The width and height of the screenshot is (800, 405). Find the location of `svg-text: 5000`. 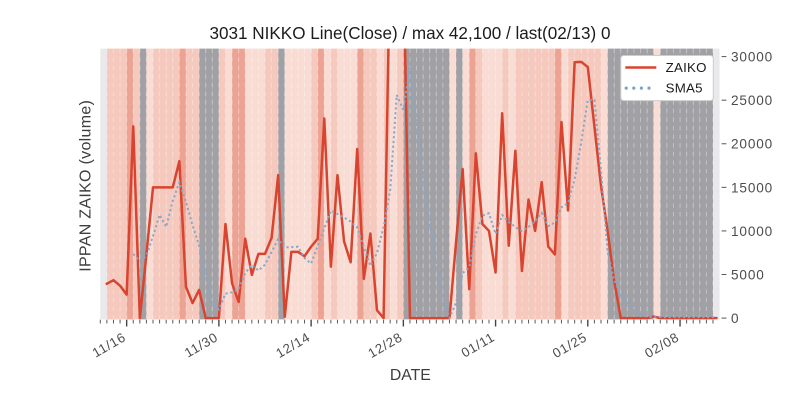

svg-text: 5000 is located at coordinates (748, 274).